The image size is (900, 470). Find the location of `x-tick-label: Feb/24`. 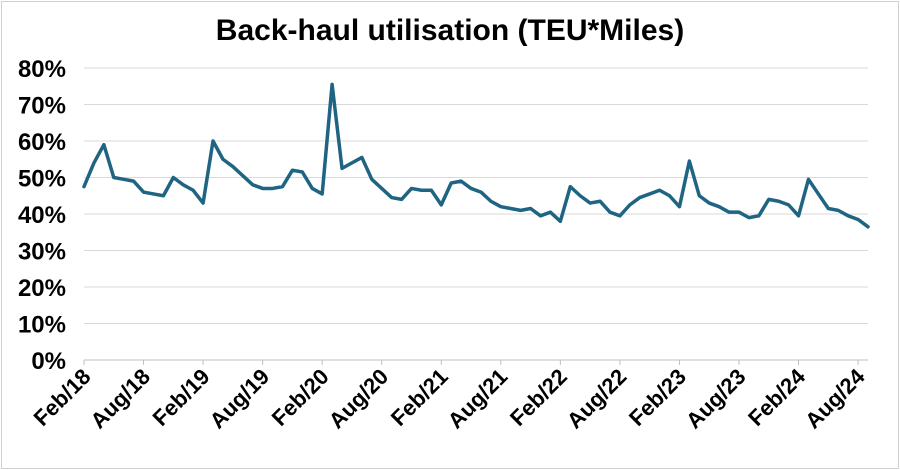

x-tick-label: Feb/24 is located at coordinates (777, 397).